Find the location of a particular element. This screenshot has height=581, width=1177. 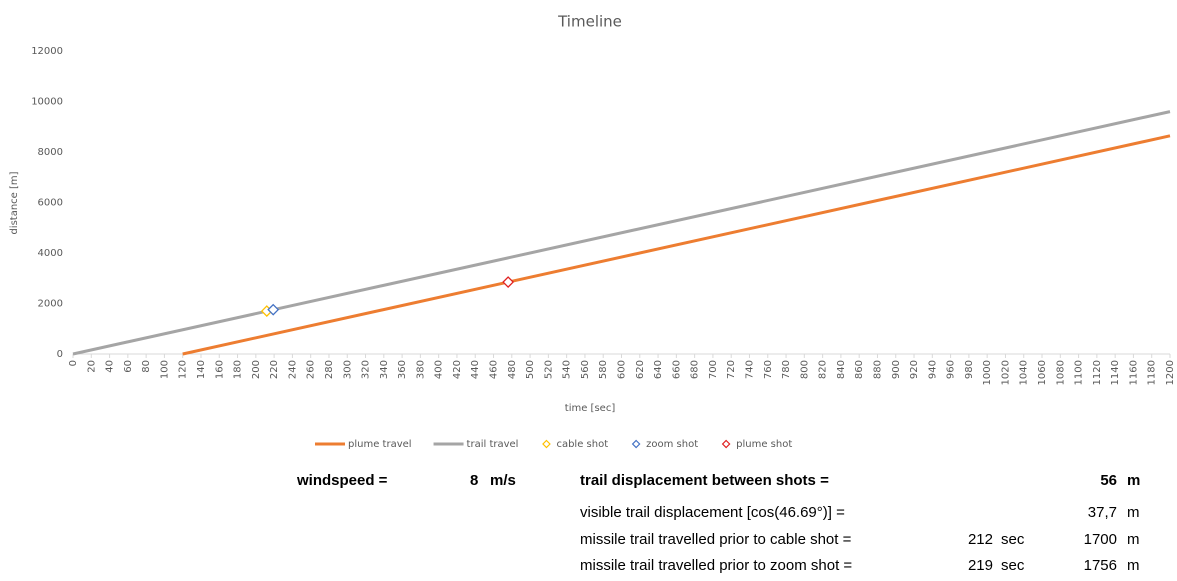

x-tick-label: 1160 is located at coordinates (1133, 372).